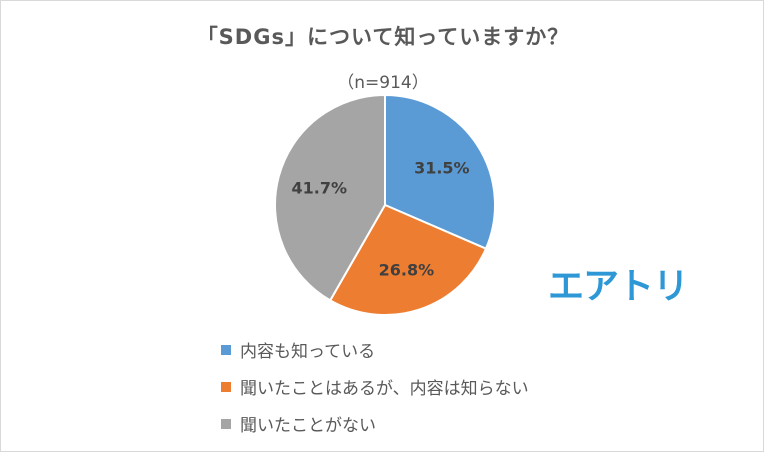  I want to click on legend-swatch-gray, so click(226, 423).